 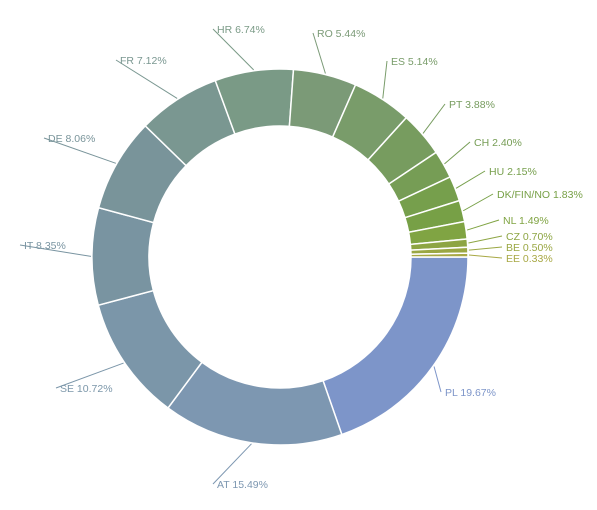 What do you see at coordinates (485, 256) in the screenshot?
I see `leader-ee` at bounding box center [485, 256].